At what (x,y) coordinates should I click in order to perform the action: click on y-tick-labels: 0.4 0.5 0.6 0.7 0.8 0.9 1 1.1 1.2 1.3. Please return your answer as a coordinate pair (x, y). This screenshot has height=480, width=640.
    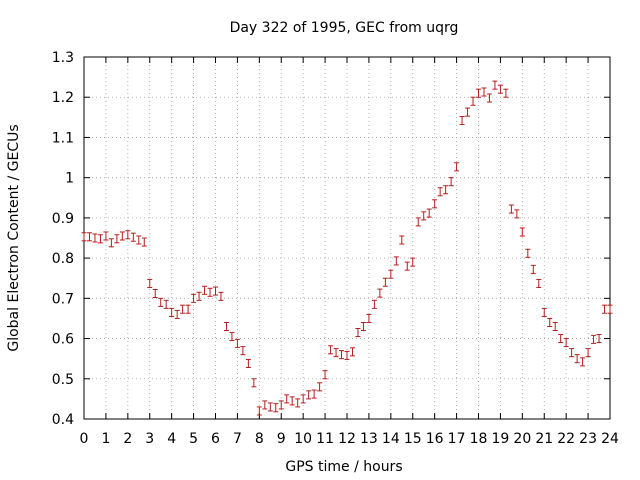
    Looking at the image, I should click on (63, 239).